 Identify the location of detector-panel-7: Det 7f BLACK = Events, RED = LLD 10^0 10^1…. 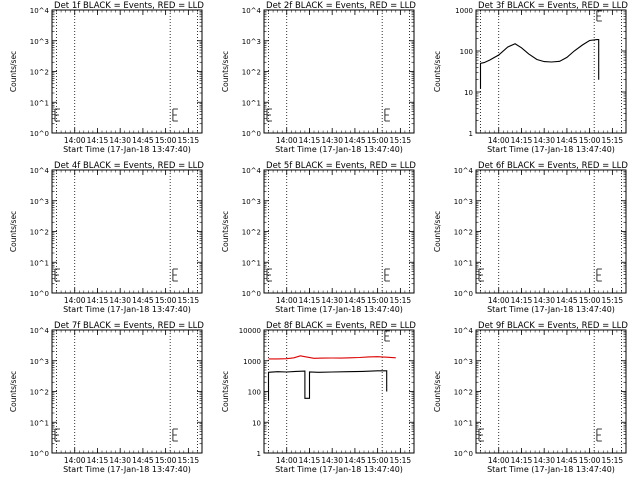
(106, 397).